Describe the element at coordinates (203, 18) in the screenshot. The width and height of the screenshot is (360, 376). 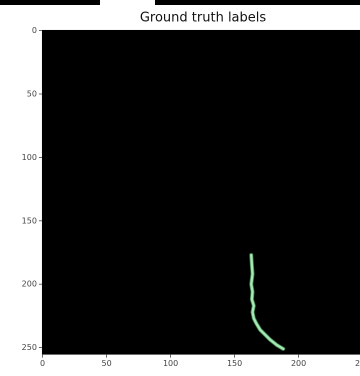
I see `chart-title: Ground truth labels` at that location.